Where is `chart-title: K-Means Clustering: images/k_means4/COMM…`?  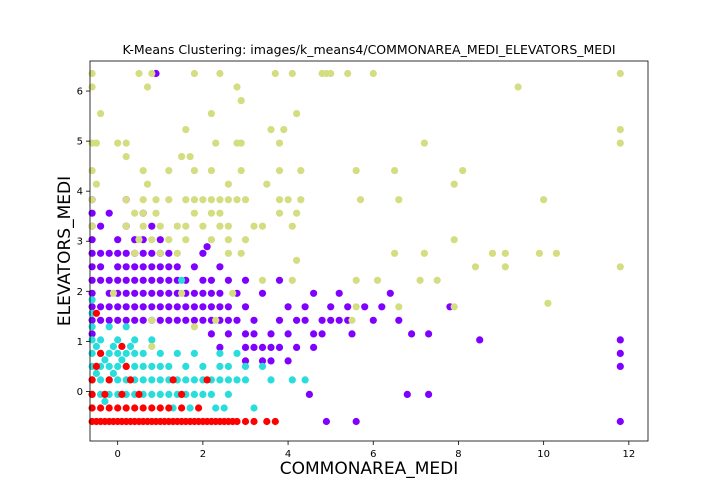 chart-title: K-Means Clustering: images/k_means4/COMM… is located at coordinates (368, 49).